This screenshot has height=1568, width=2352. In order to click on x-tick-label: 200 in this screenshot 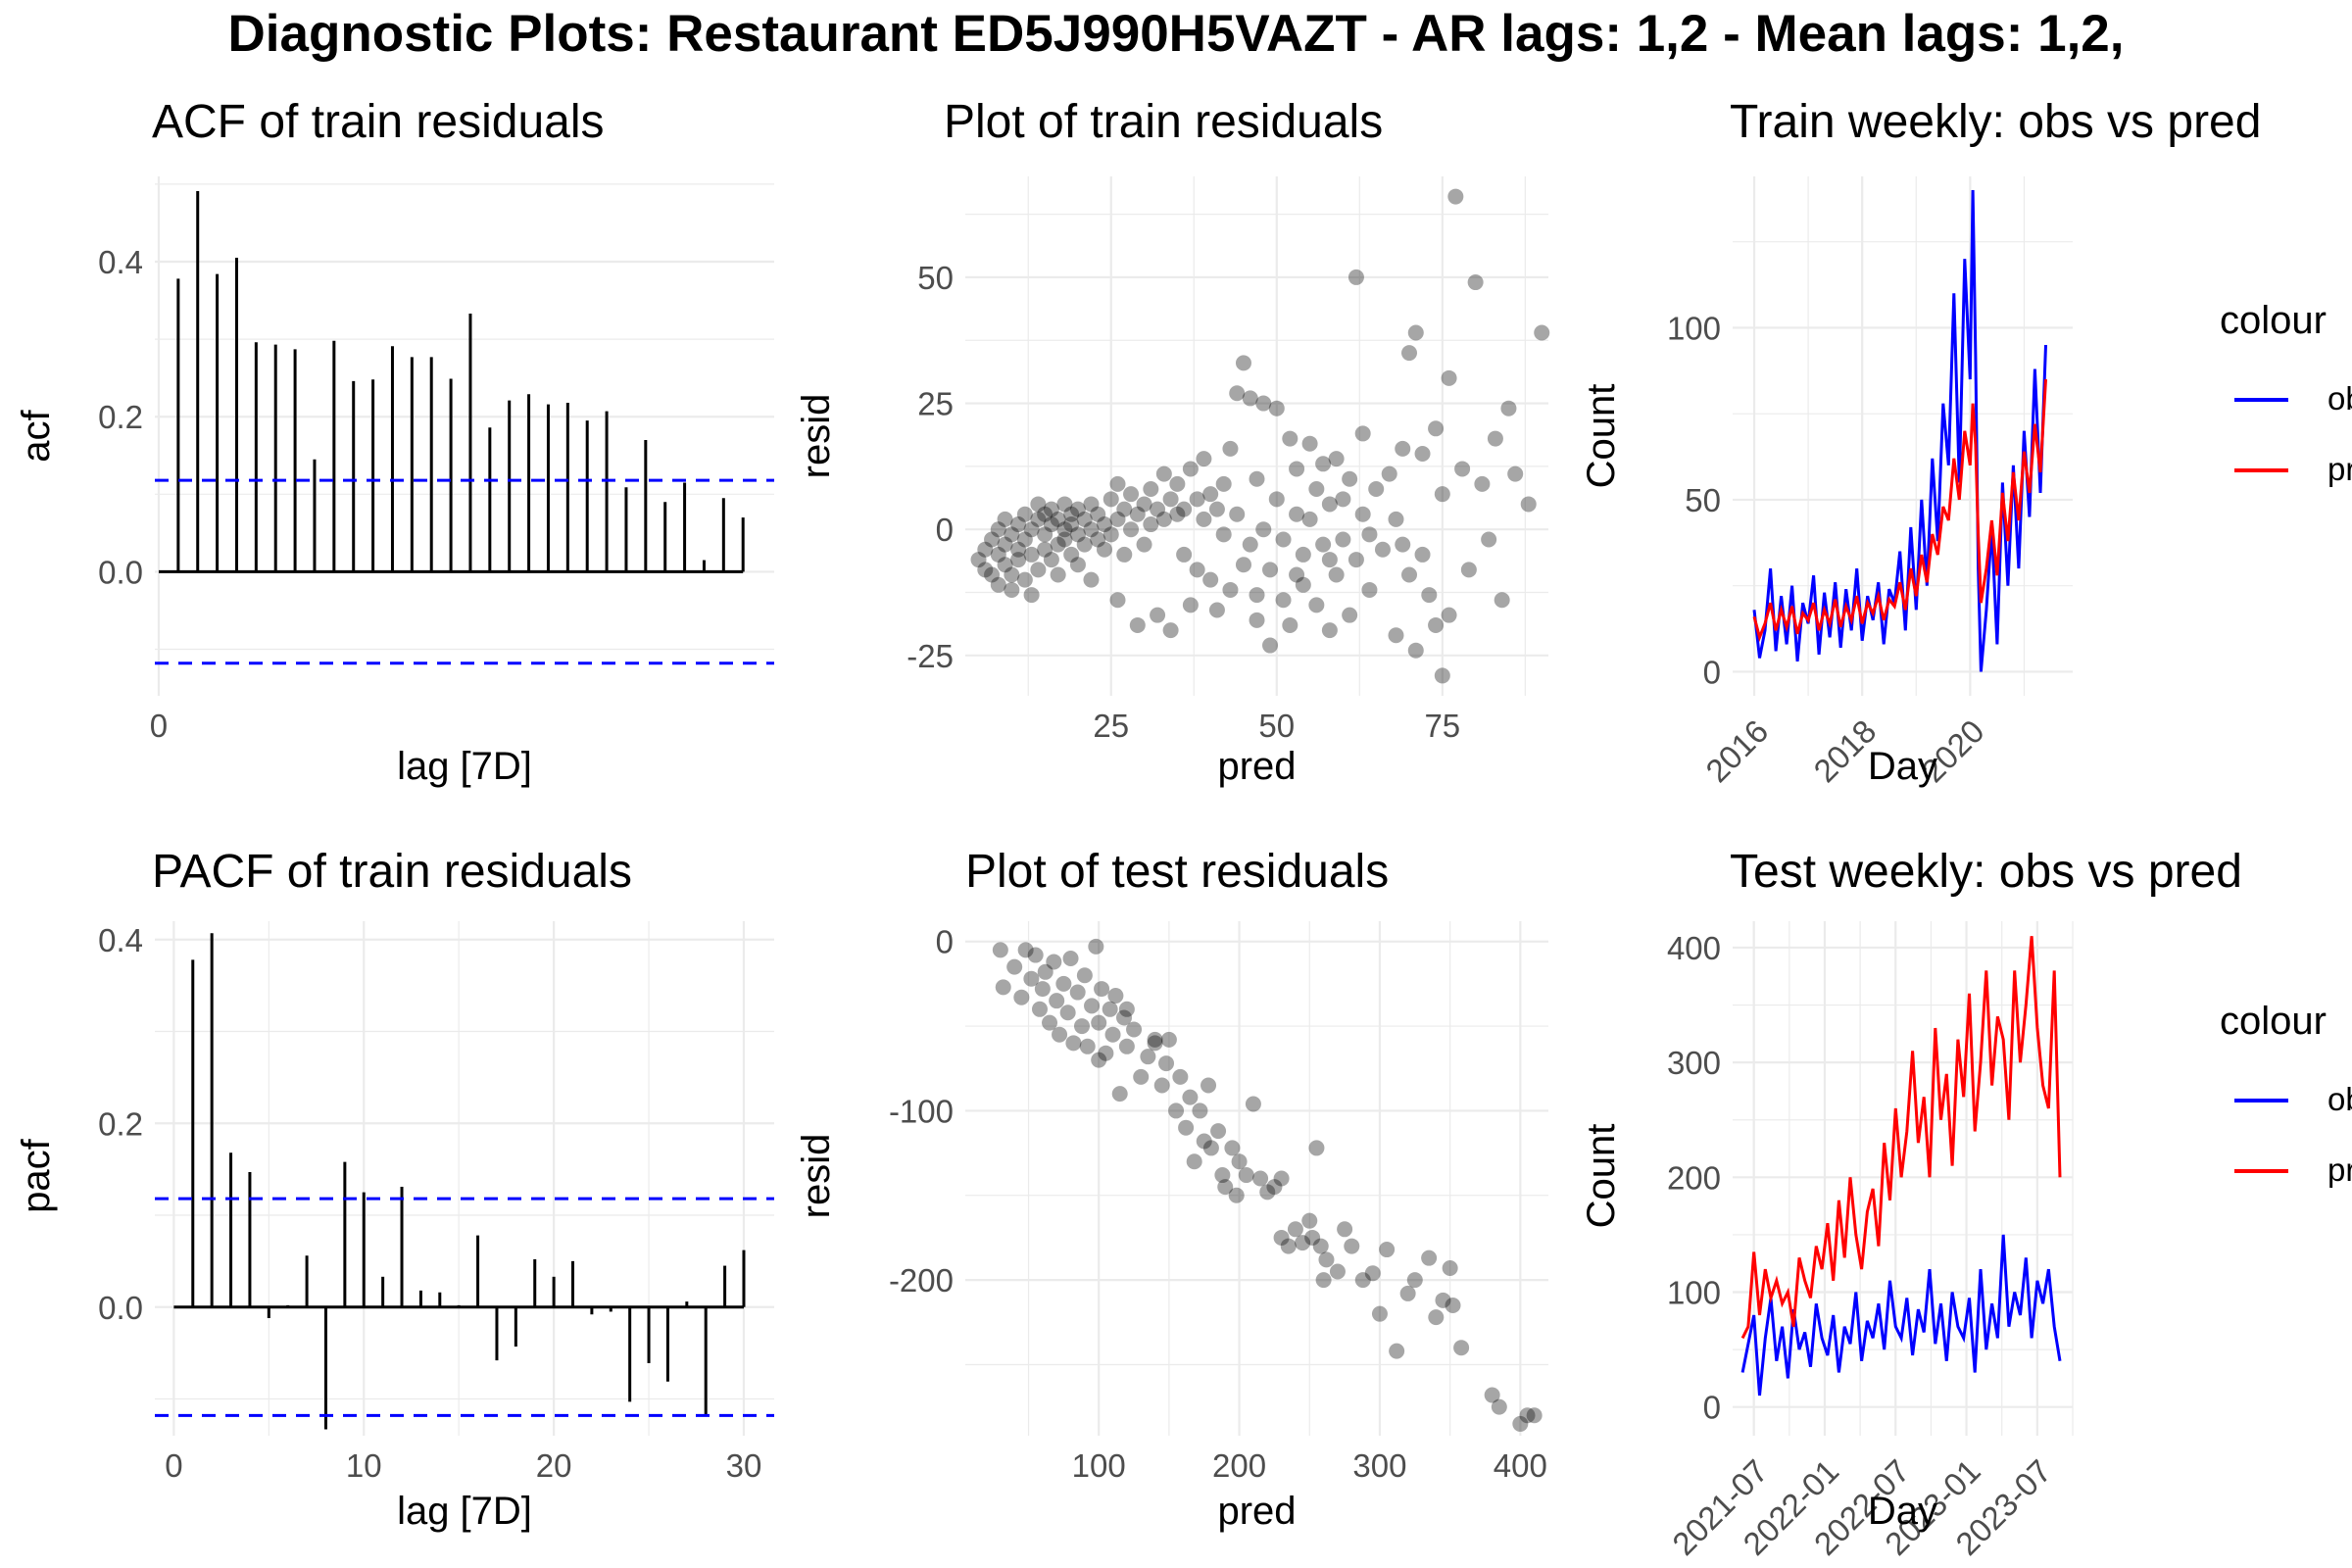, I will do `click(1239, 1465)`.